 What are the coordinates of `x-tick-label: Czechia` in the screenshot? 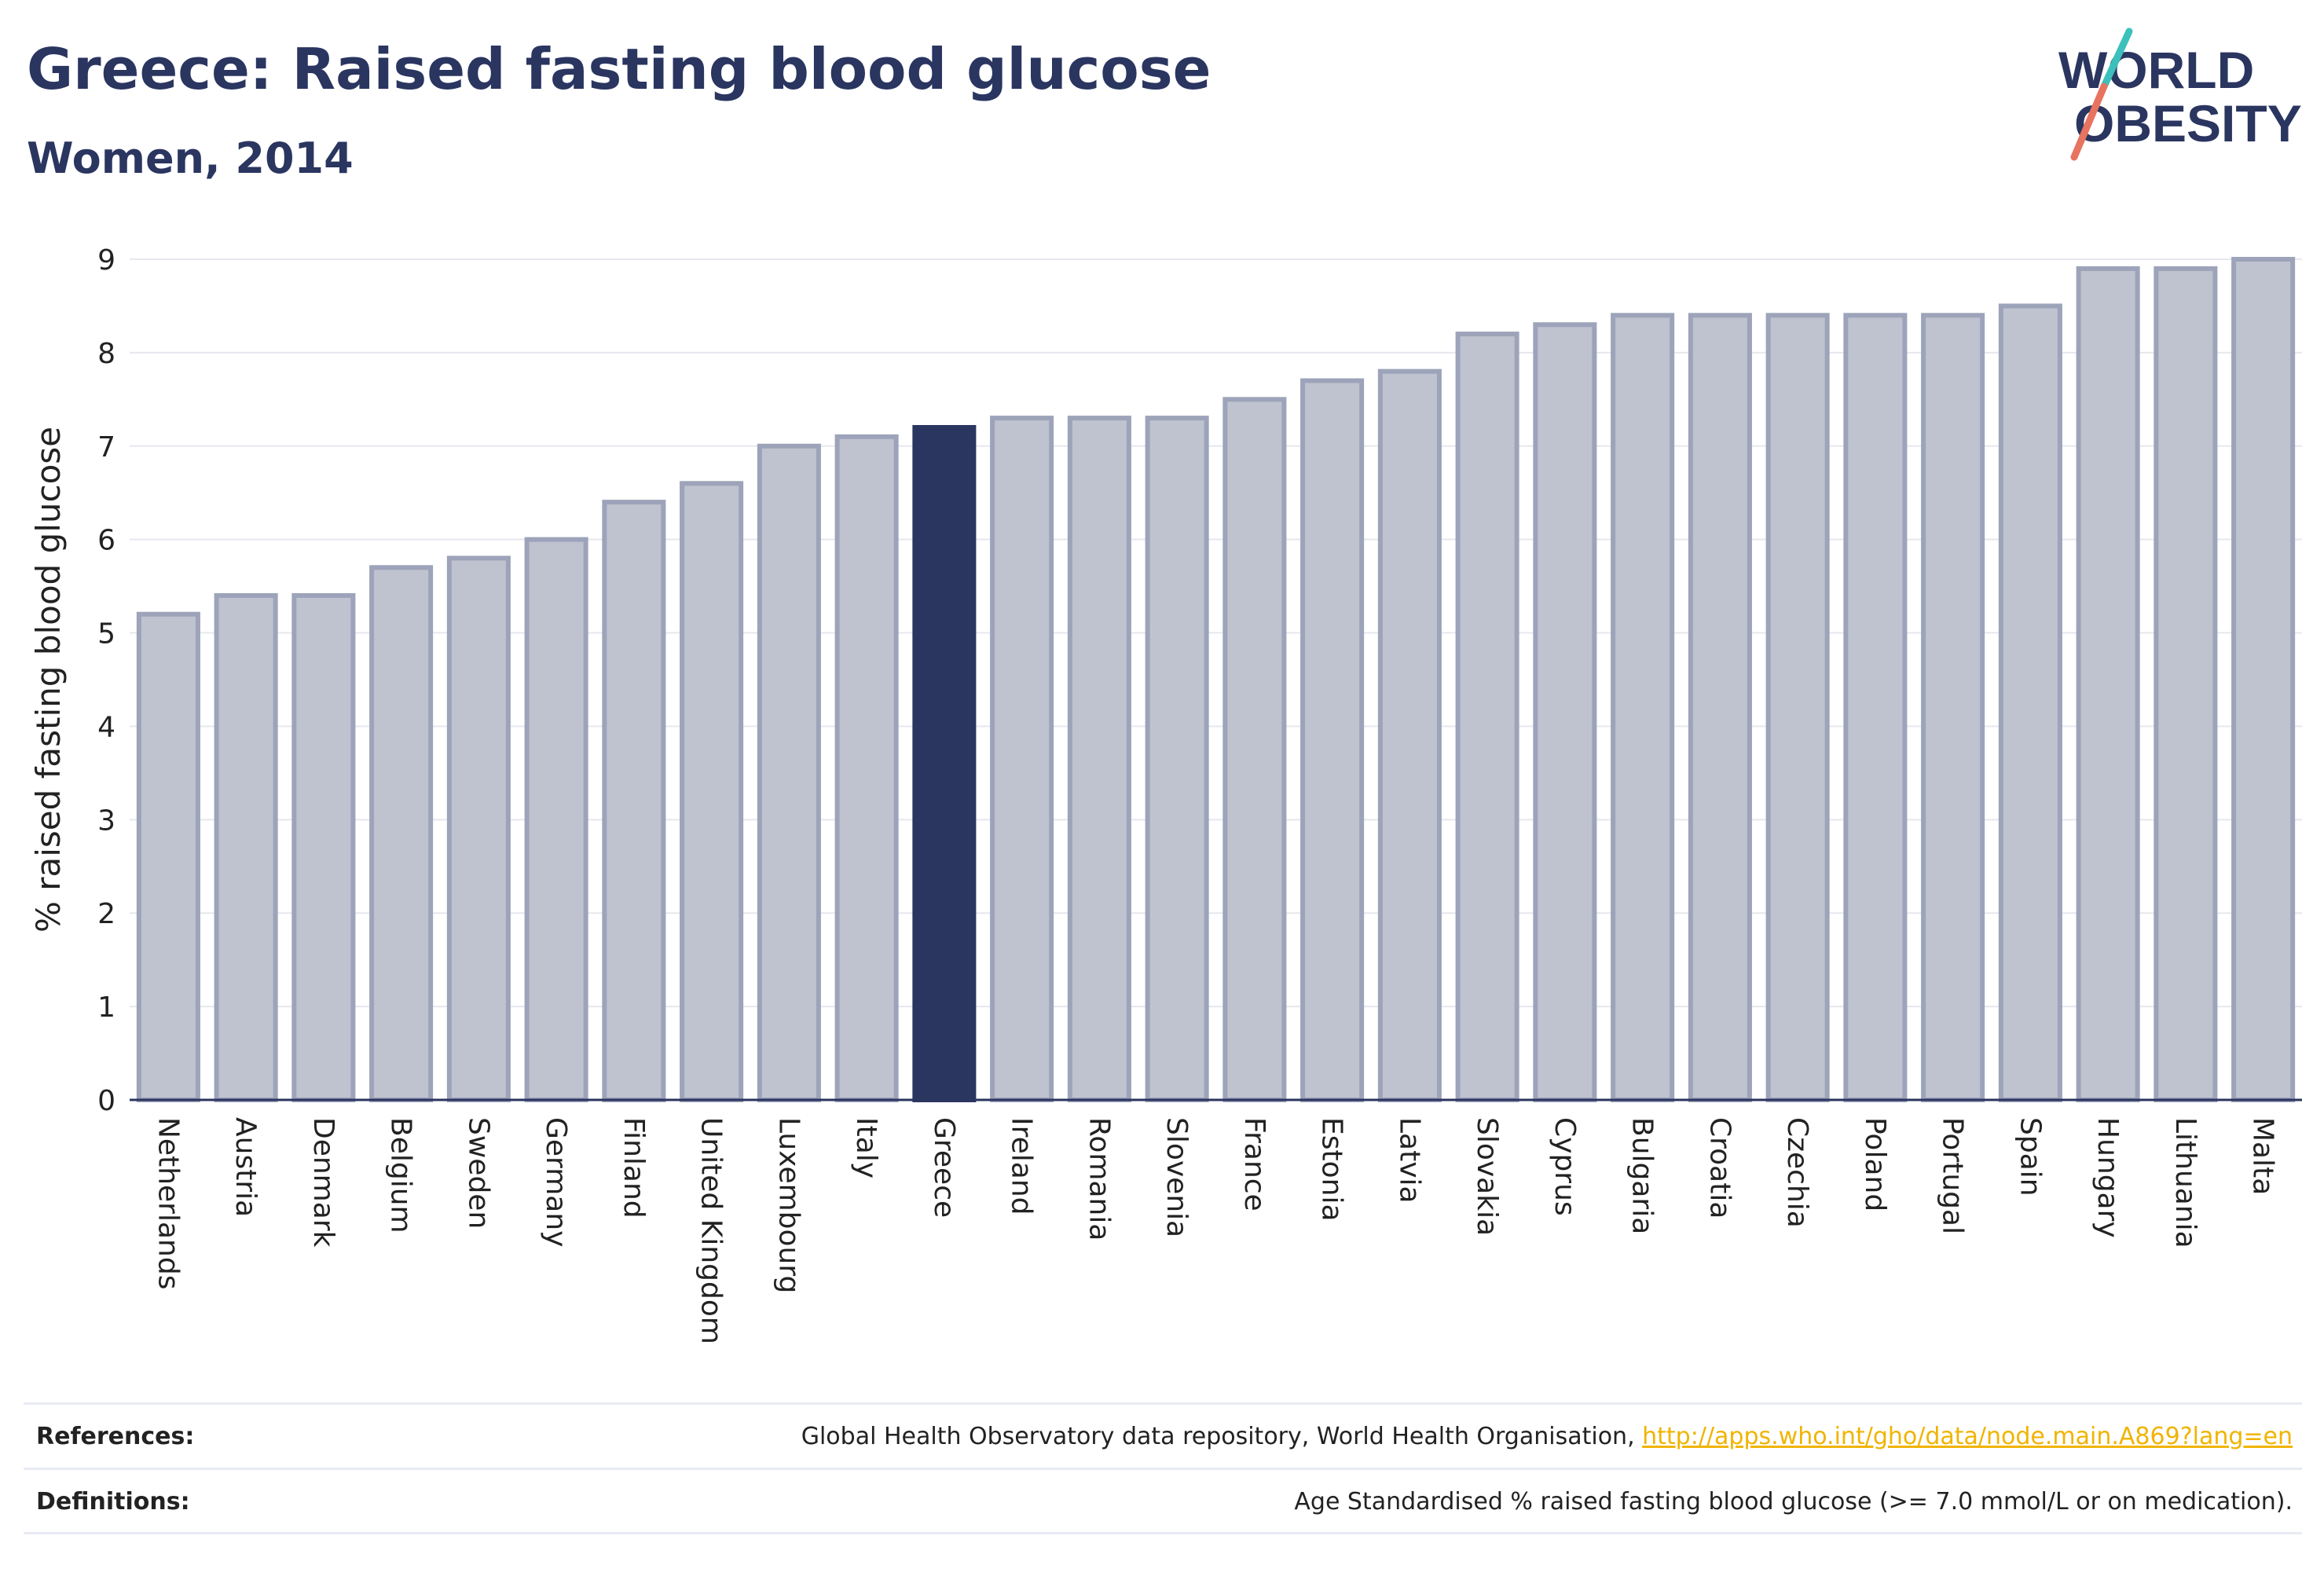 It's located at (1797, 1172).